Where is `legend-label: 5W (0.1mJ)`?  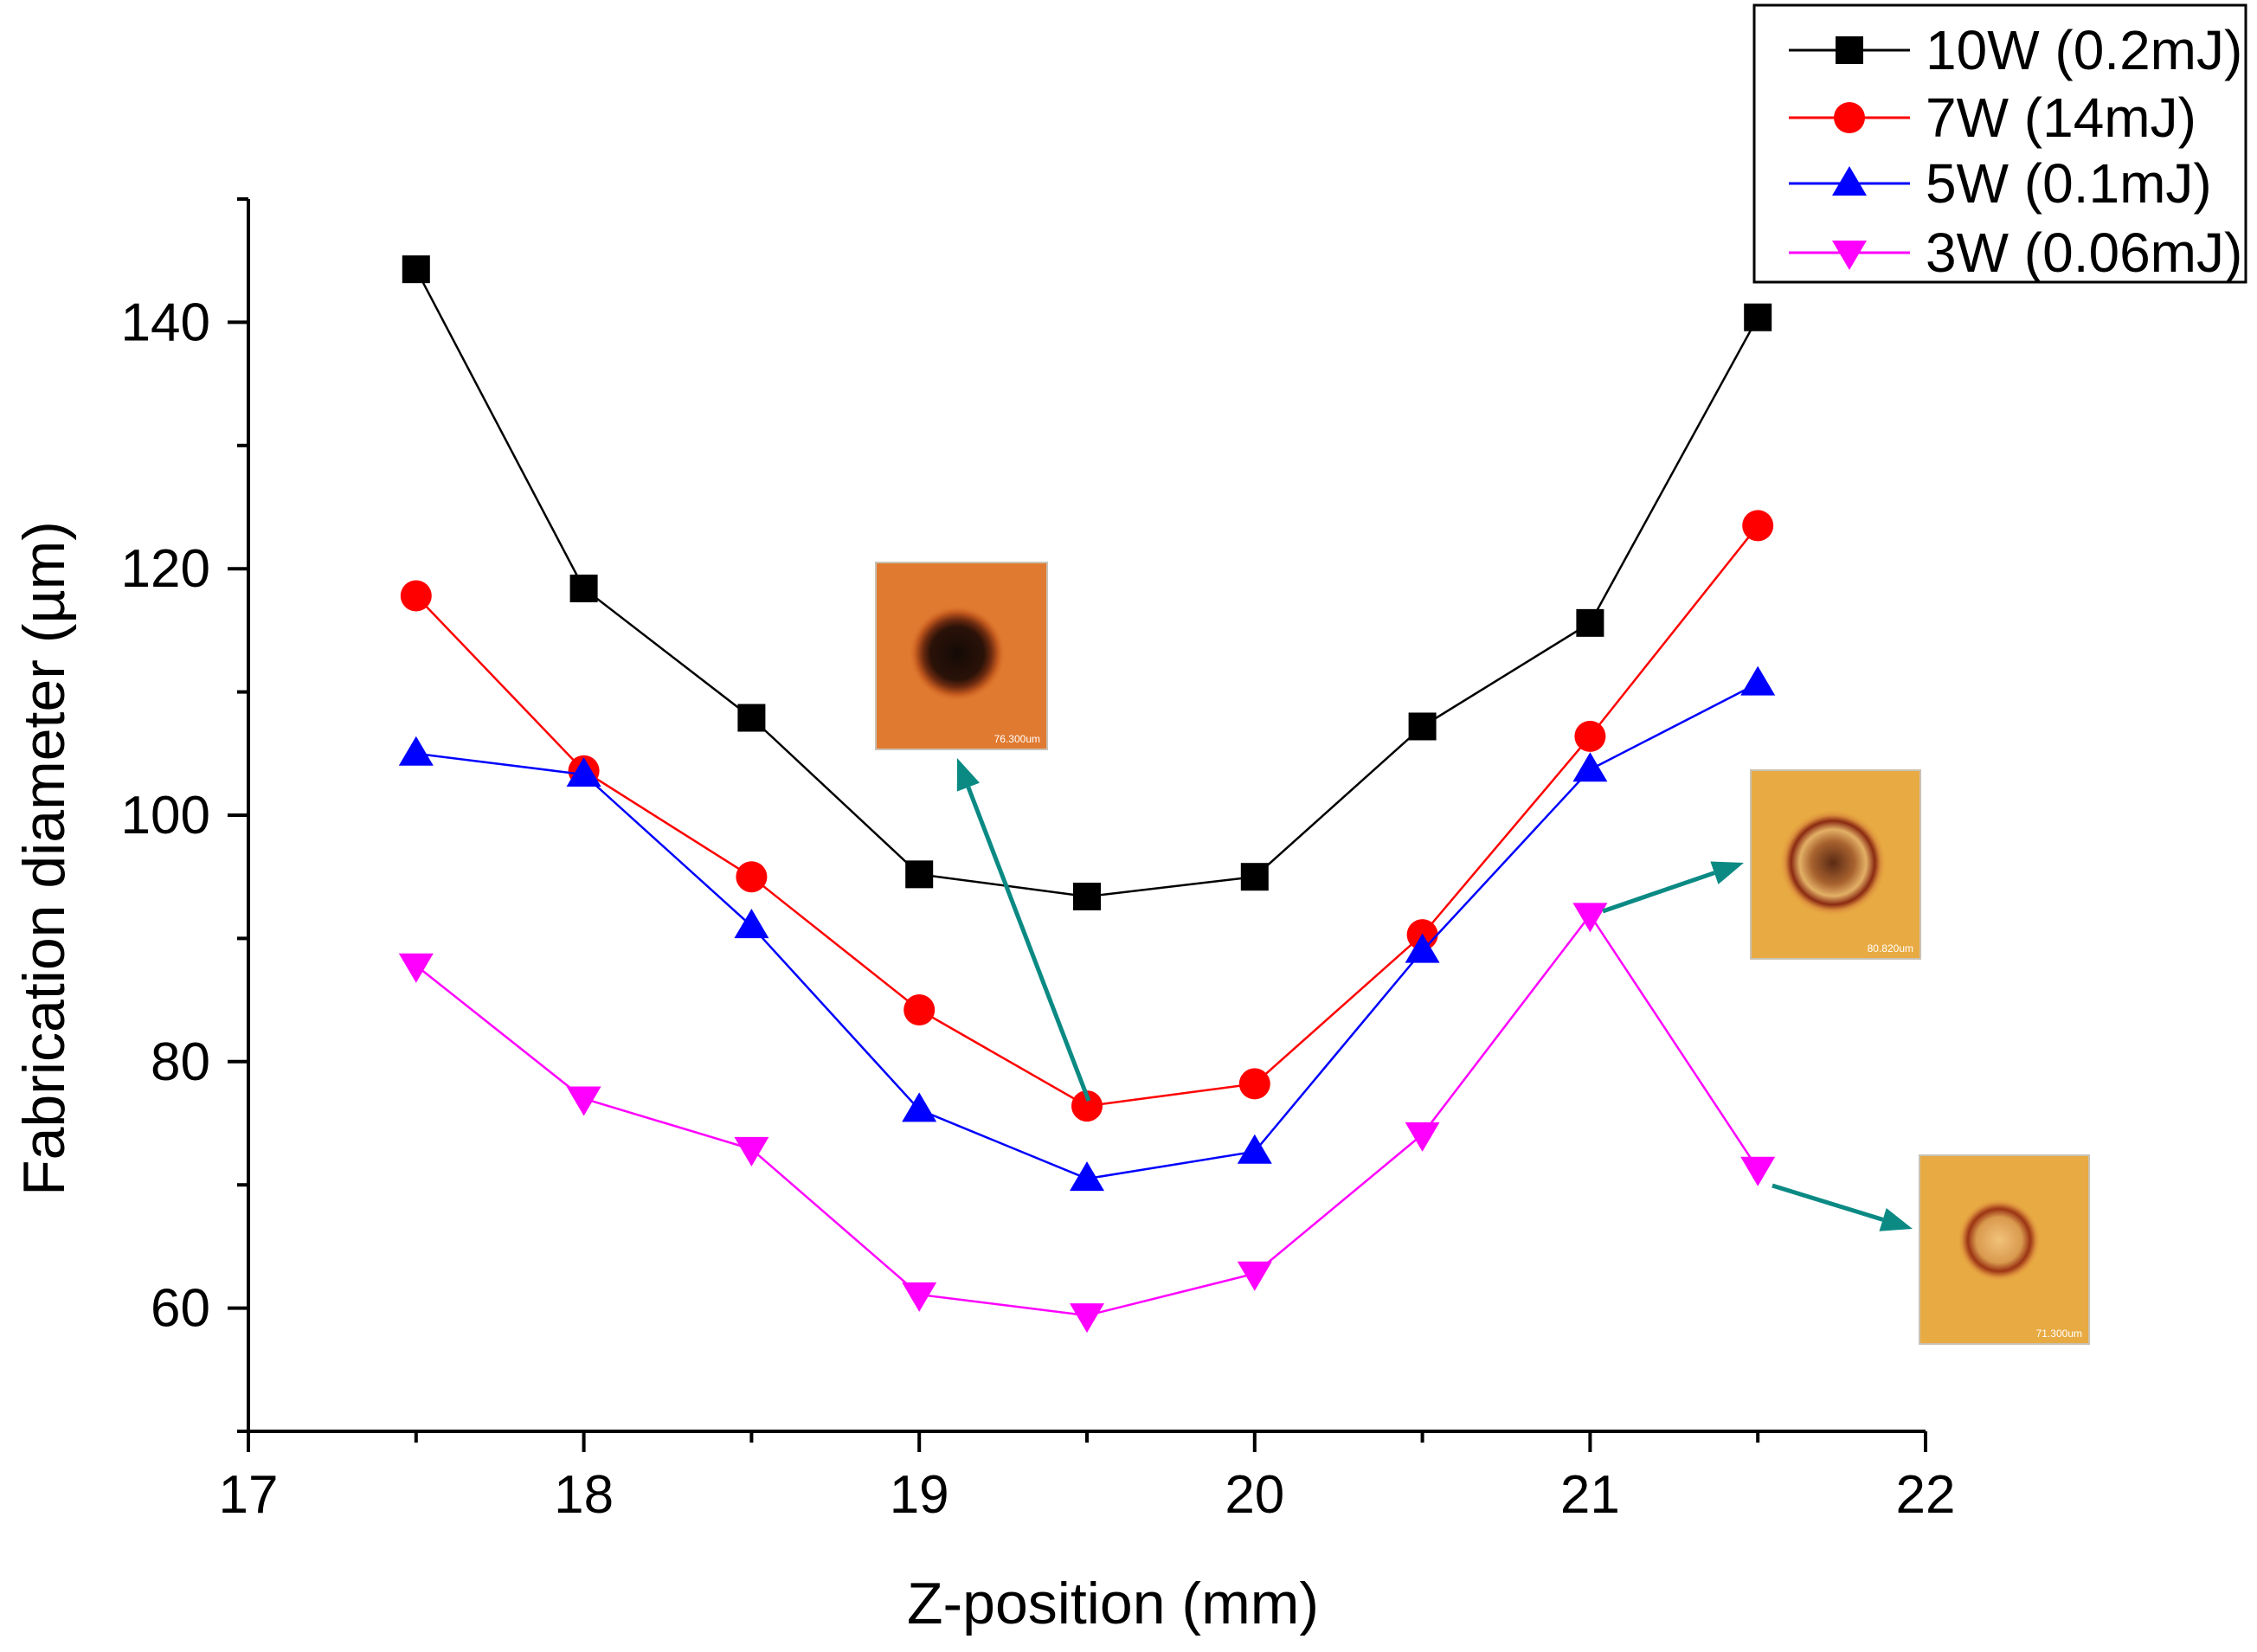
legend-label: 5W (0.1mJ) is located at coordinates (2069, 183).